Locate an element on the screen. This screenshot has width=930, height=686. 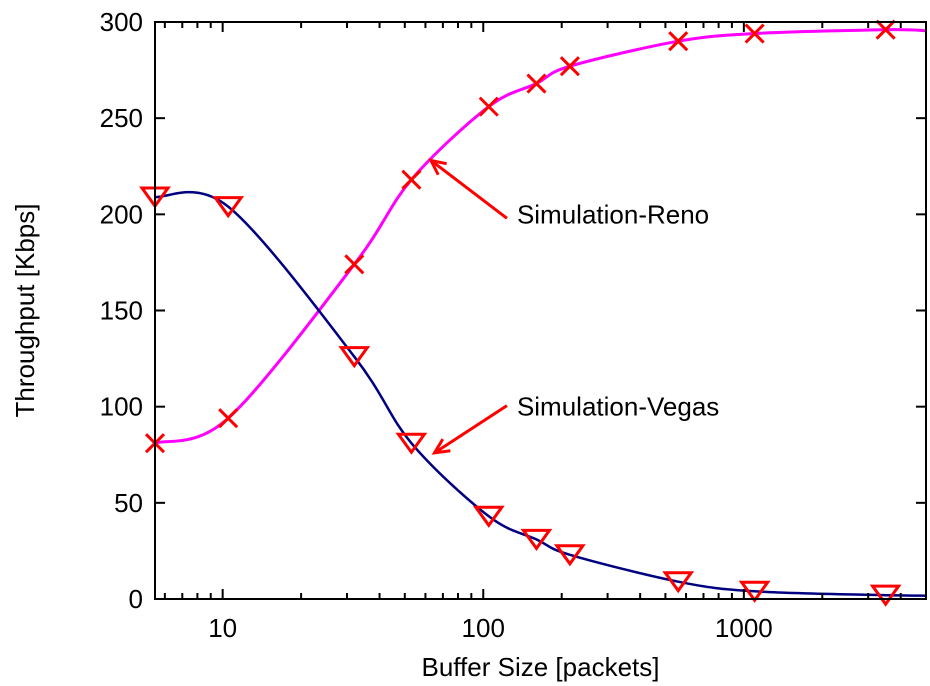
y-tick-label: 150 is located at coordinates (121, 311).